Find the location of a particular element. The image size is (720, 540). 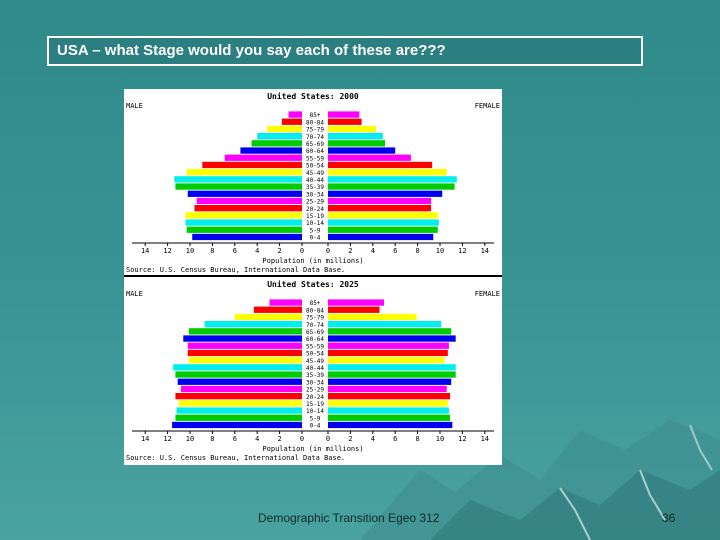

age-group-label: 35-39 is located at coordinates (315, 187).